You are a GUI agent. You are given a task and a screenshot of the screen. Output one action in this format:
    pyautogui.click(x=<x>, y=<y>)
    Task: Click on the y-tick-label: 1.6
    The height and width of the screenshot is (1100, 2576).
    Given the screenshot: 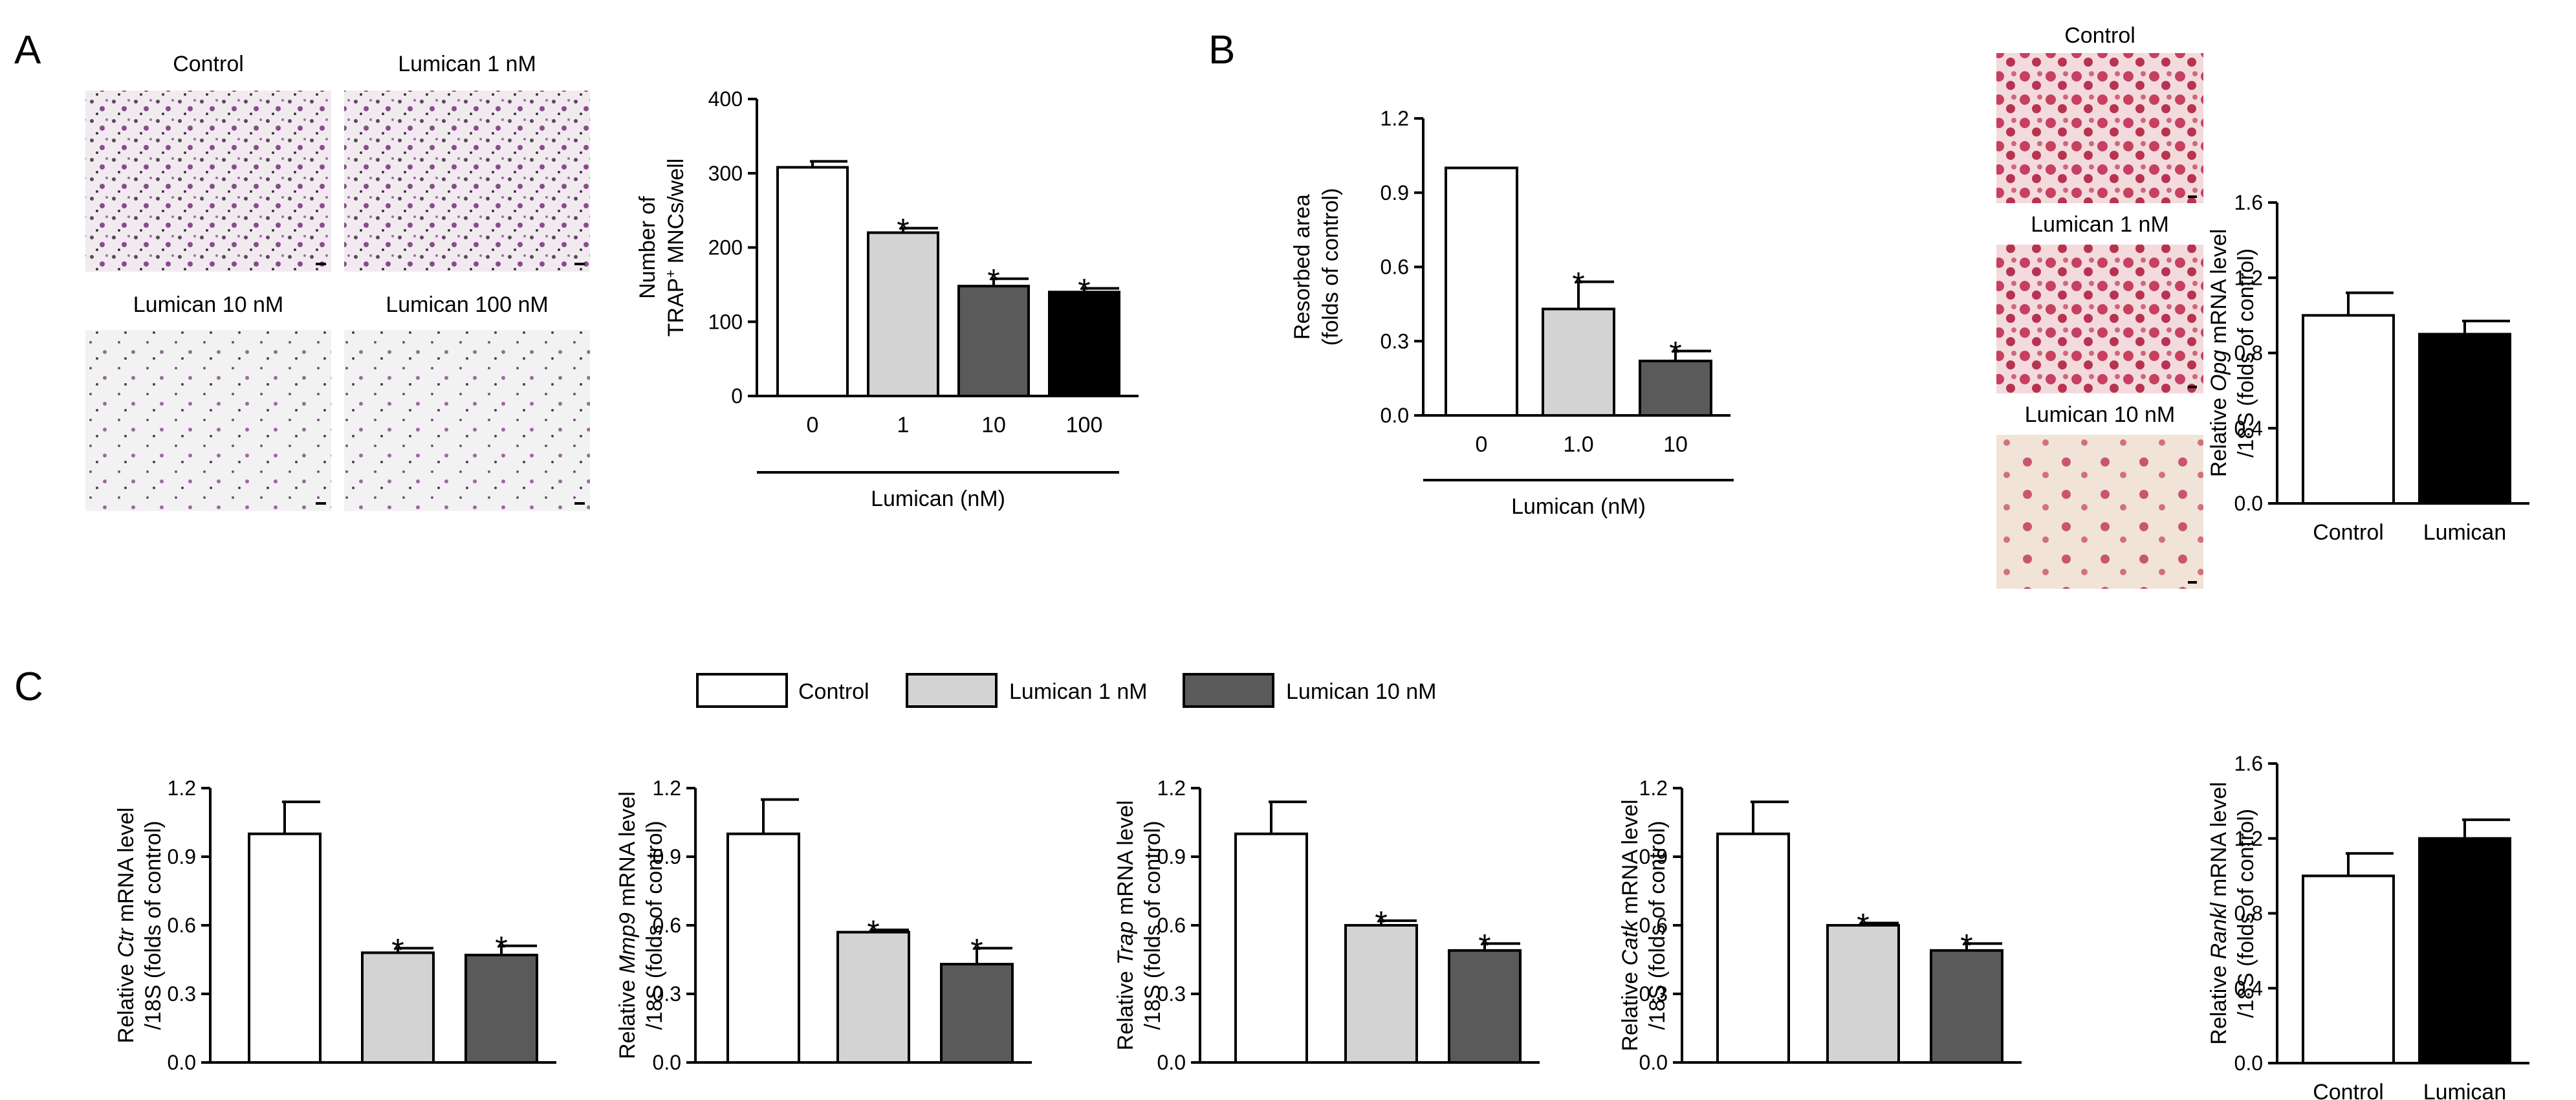 What is the action you would take?
    pyautogui.click(x=2248, y=764)
    